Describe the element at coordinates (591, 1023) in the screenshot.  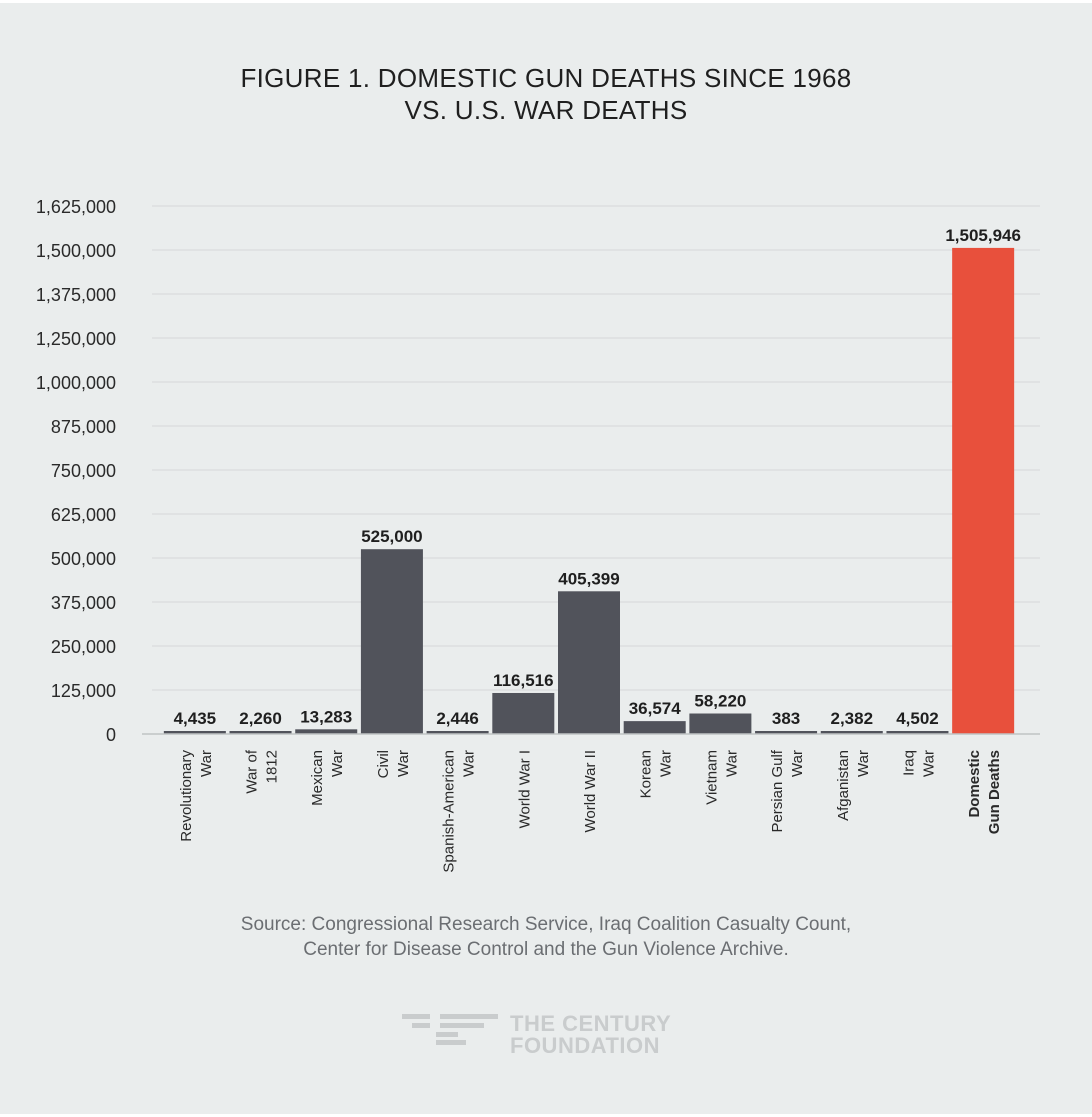
I see `brand-line-1: THE CENTURY` at that location.